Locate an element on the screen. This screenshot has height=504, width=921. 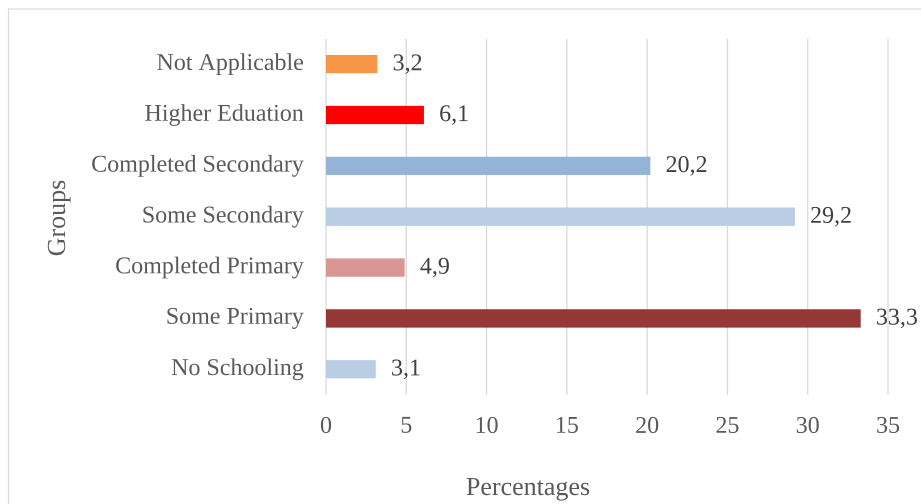
y-tick-label: No Schooling is located at coordinates (238, 369).